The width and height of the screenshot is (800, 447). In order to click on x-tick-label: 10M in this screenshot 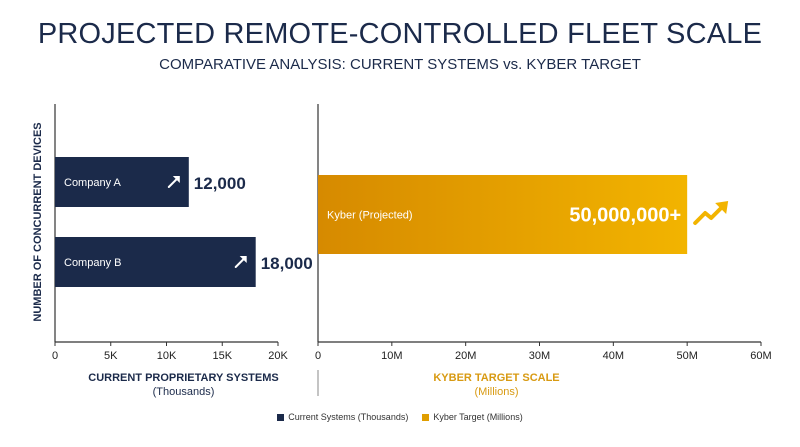, I will do `click(391, 356)`.